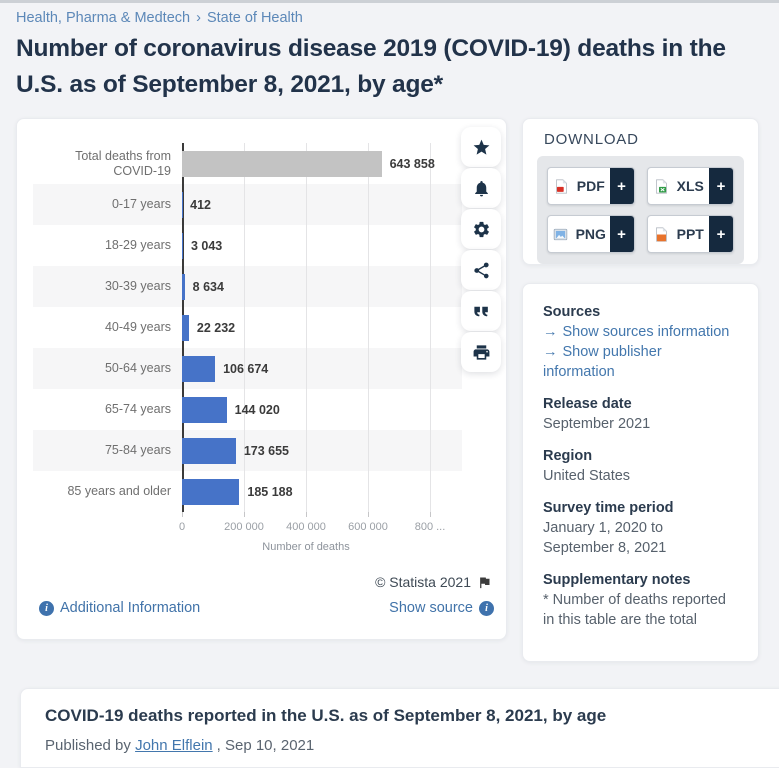 The image size is (779, 768). I want to click on show-sources-information-link: →Show sources information, so click(640, 332).